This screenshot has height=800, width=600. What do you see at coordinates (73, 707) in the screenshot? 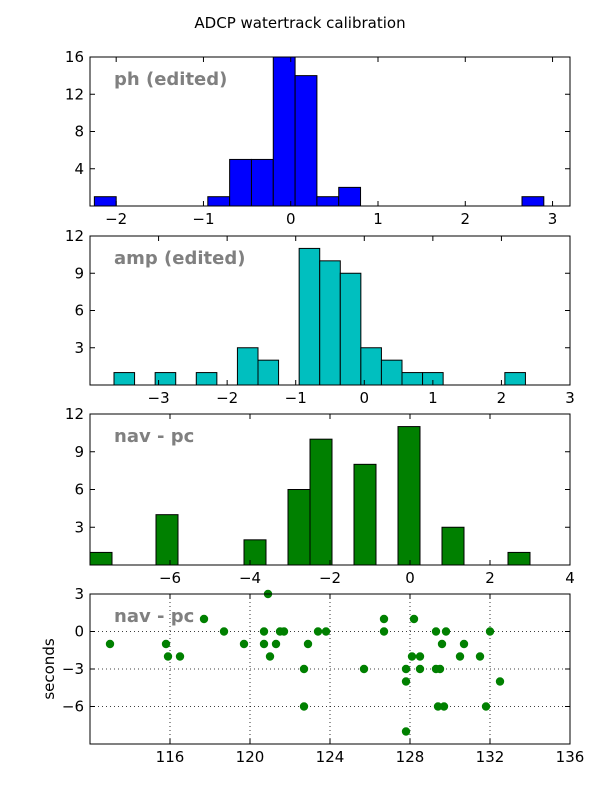
I see `y-tick-label: −6` at bounding box center [73, 707].